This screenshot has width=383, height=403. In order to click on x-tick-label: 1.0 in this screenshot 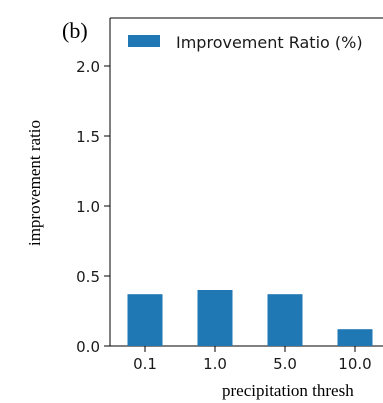, I will do `click(215, 364)`.